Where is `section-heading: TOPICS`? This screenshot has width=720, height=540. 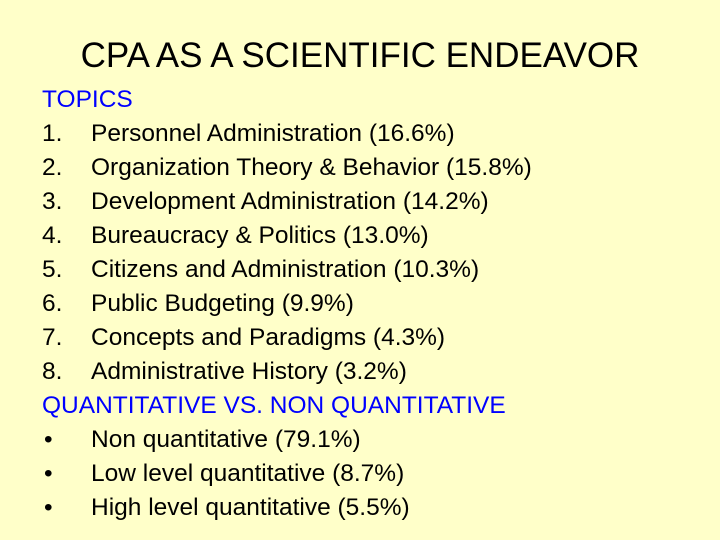
section-heading: TOPICS is located at coordinates (87, 99).